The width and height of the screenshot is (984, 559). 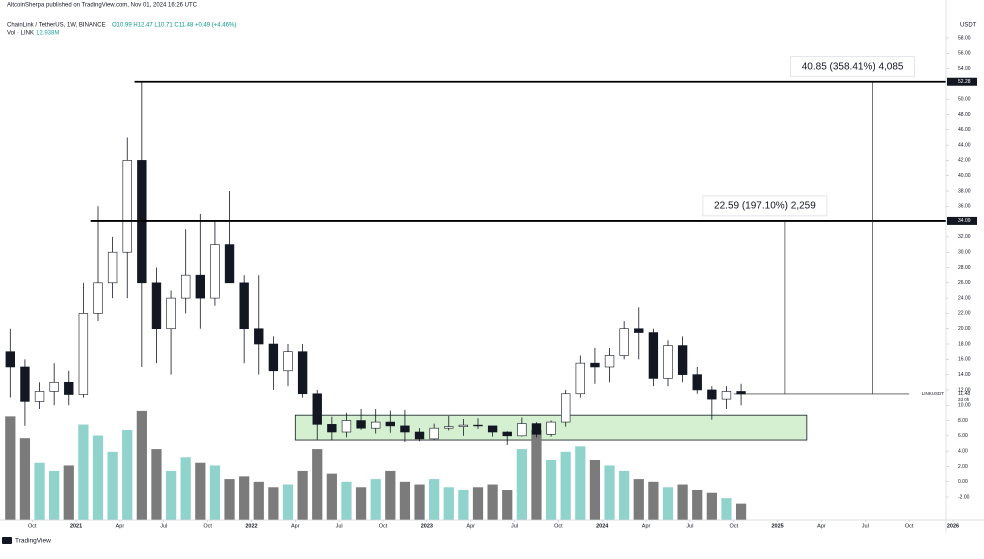 I want to click on y-tick-label: 44.00, so click(x=964, y=145).